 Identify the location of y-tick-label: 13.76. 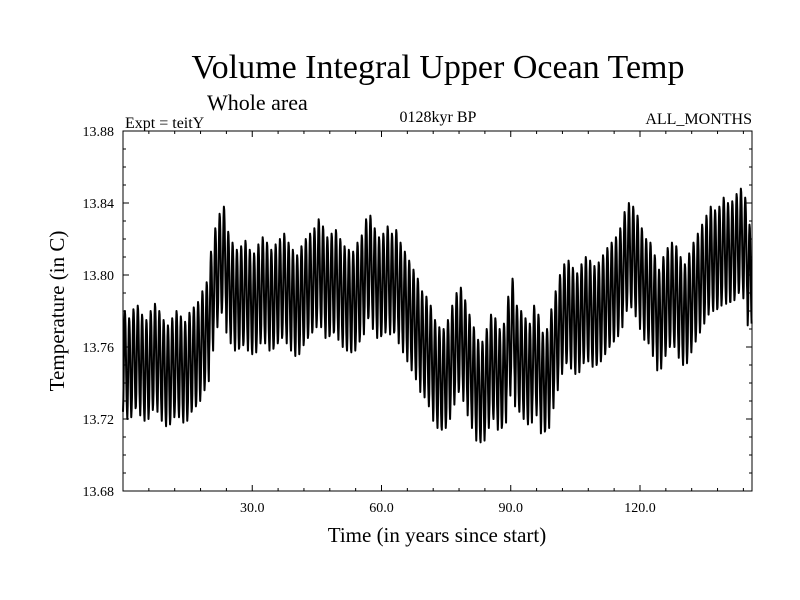
(99, 348).